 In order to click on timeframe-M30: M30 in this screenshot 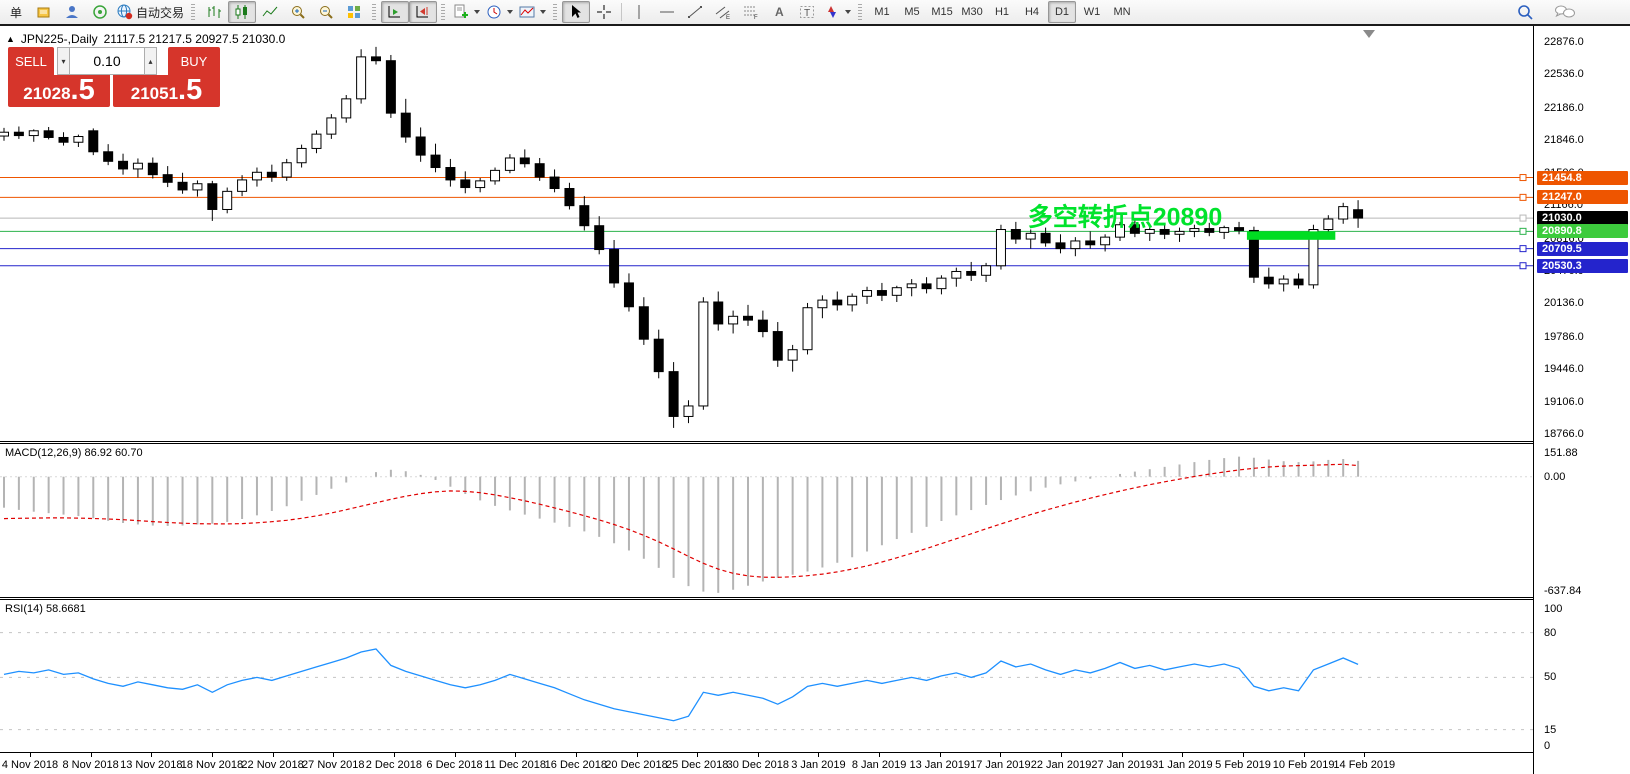, I will do `click(972, 12)`.